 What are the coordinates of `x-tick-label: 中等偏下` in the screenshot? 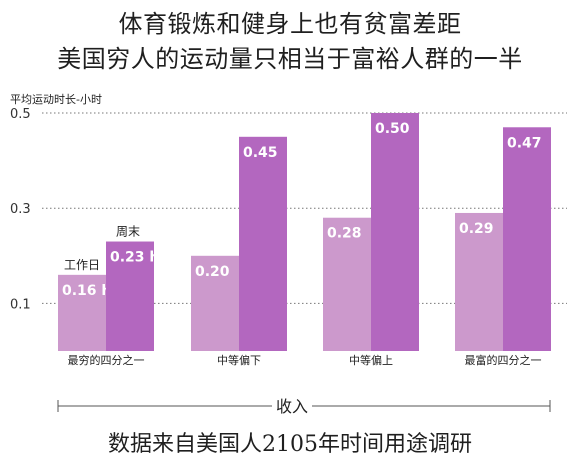 It's located at (239, 360).